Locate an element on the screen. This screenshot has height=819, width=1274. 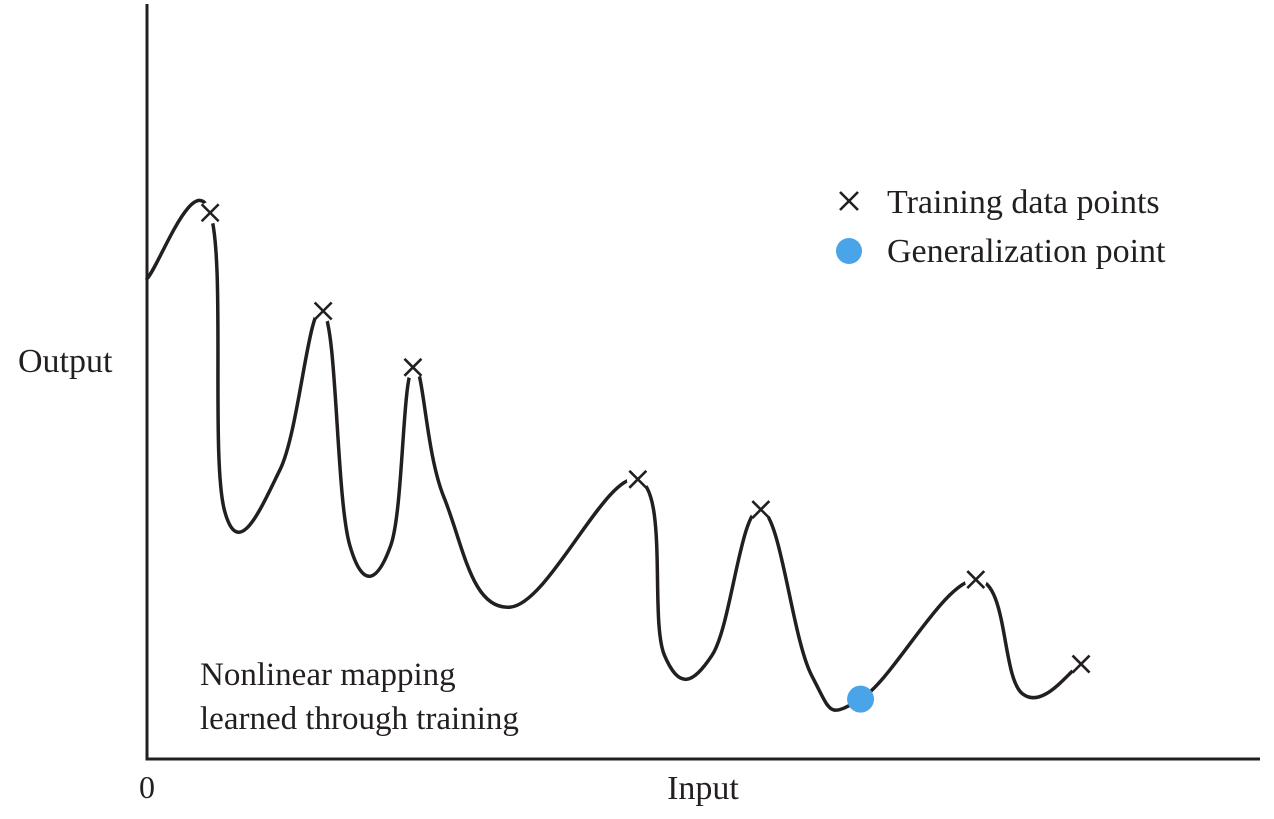
legend-dot-marker-icon is located at coordinates (849, 251).